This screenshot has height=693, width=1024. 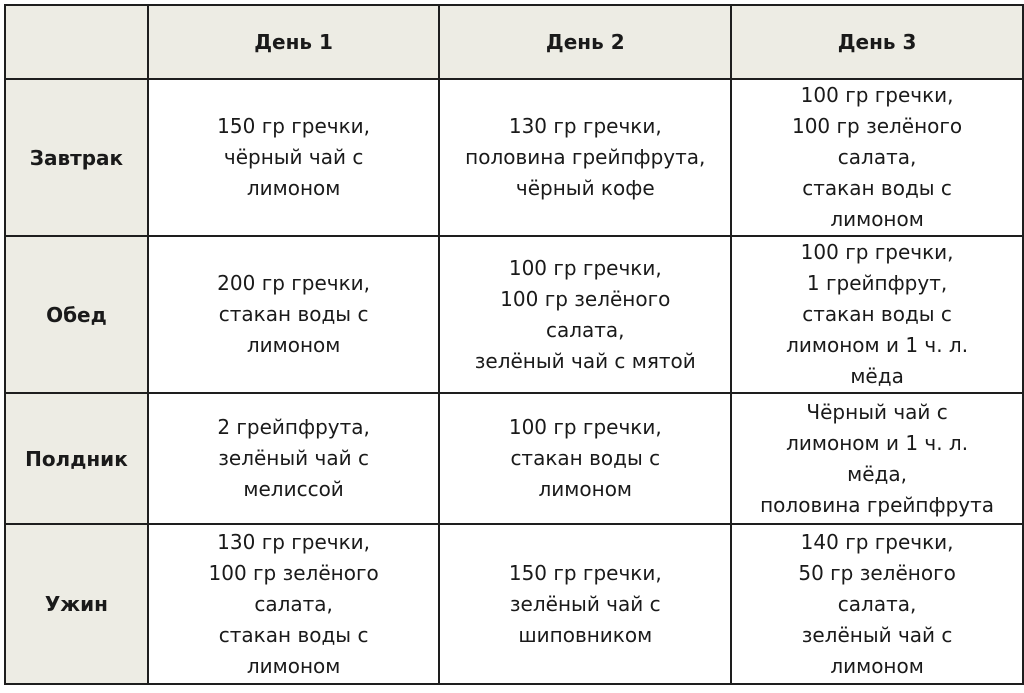 What do you see at coordinates (877, 541) in the screenshot?
I see `menu-line: 140 гр гречки,` at bounding box center [877, 541].